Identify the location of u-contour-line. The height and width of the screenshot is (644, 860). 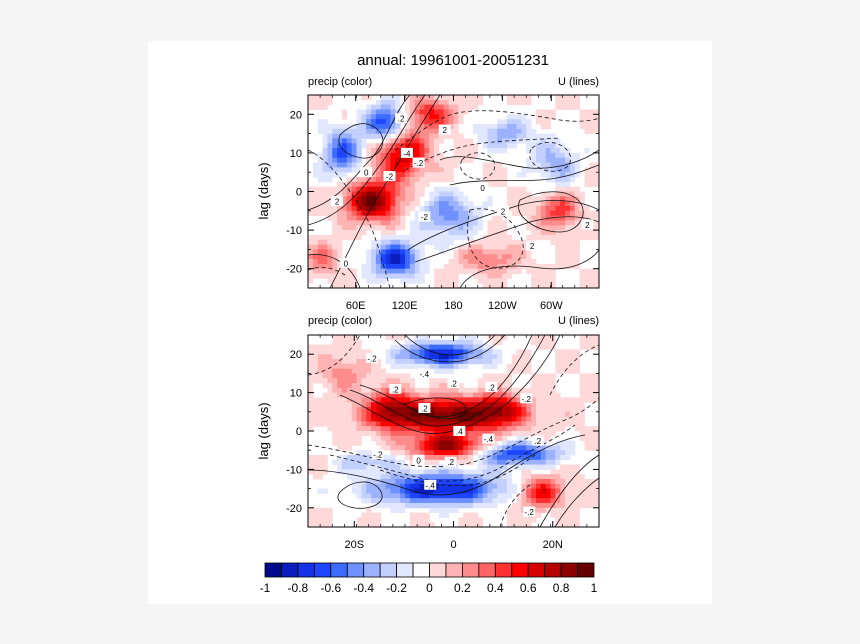
(360, 495).